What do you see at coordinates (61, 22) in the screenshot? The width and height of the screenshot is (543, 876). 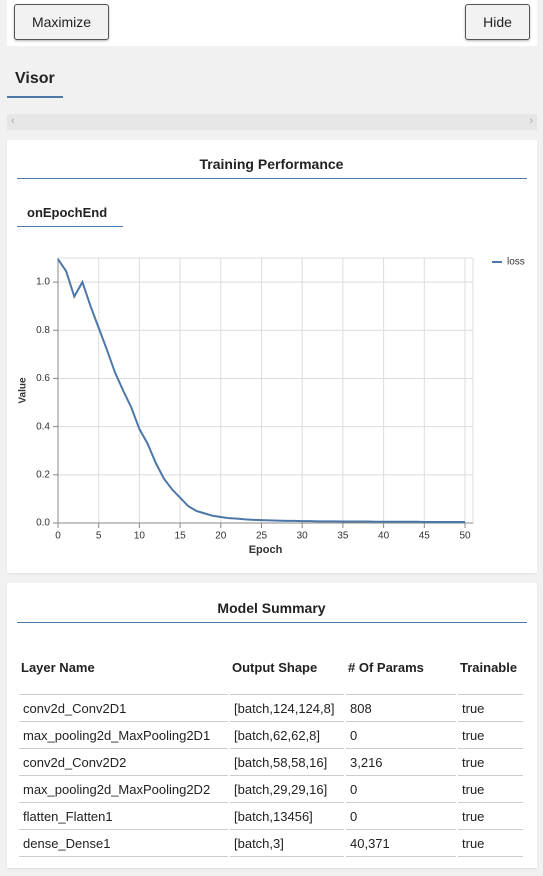 I see `maximize-button: Maximize` at bounding box center [61, 22].